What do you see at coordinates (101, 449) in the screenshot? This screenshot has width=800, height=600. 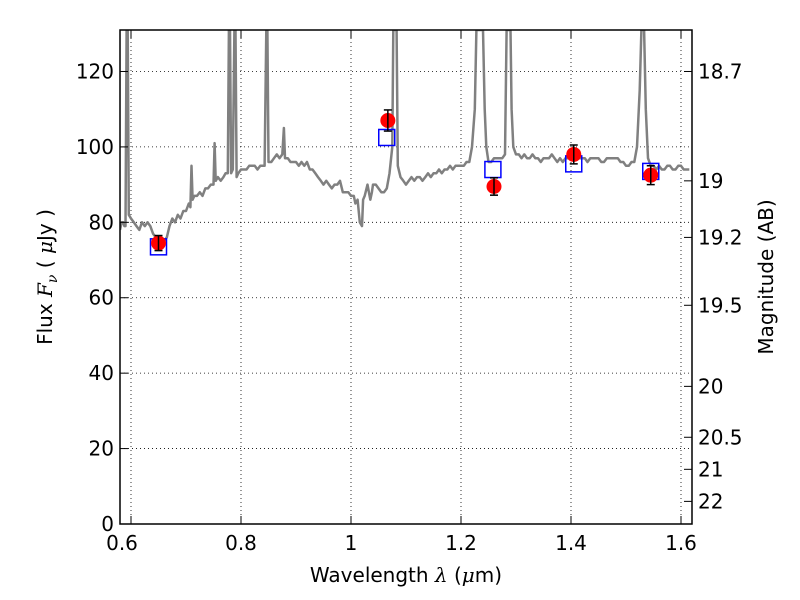 I see `y-tick-label: 20` at bounding box center [101, 449].